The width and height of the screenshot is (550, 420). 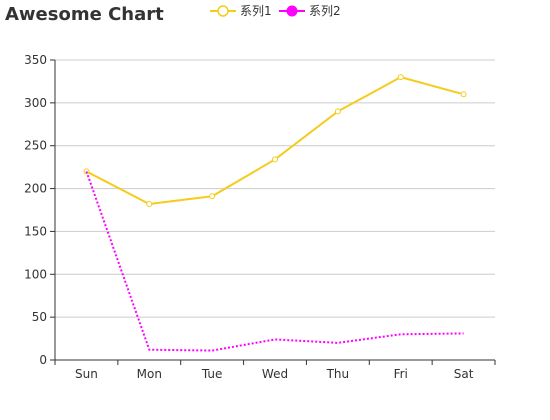 What do you see at coordinates (149, 204) in the screenshot?
I see `series-1-point-Mon` at bounding box center [149, 204].